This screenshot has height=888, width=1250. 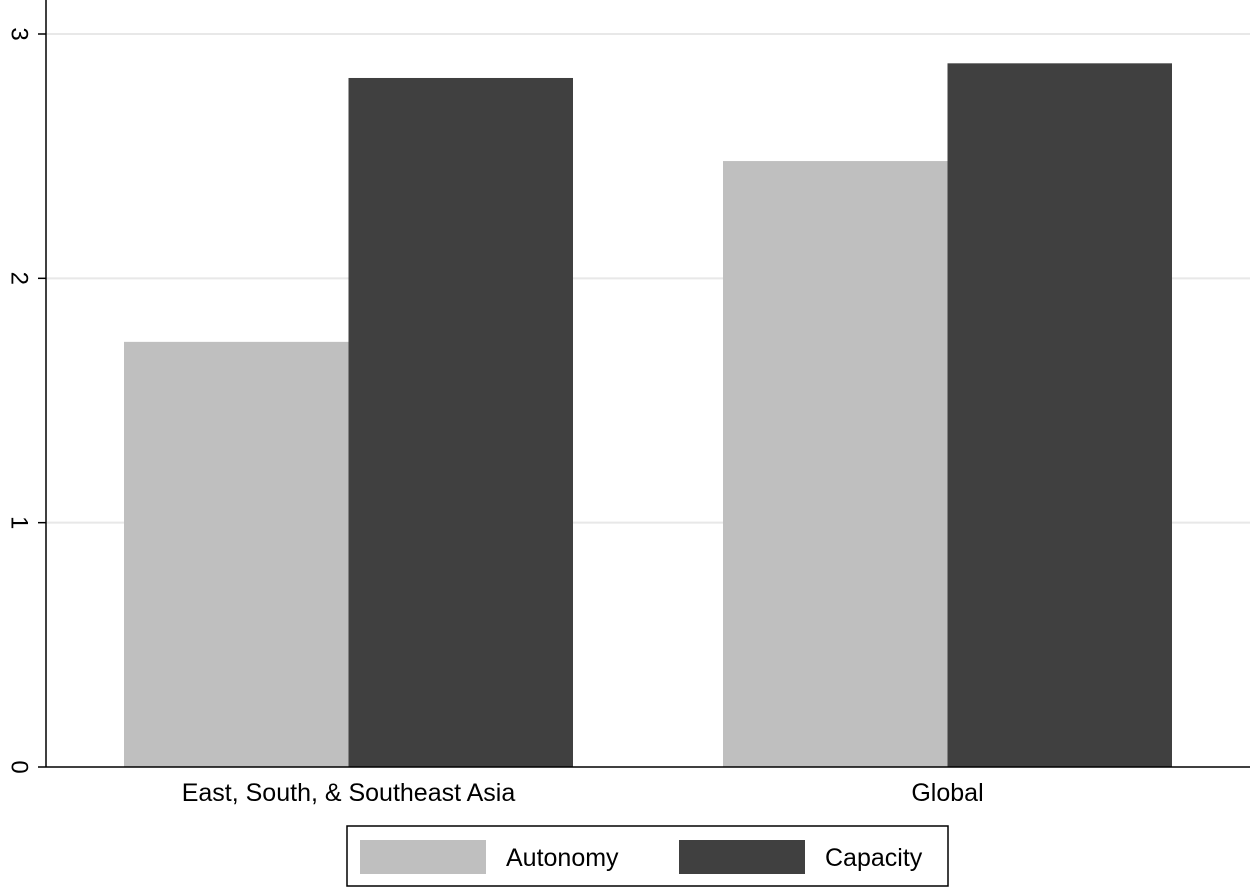 I want to click on legend-label-capacity: Capacity, so click(x=874, y=858).